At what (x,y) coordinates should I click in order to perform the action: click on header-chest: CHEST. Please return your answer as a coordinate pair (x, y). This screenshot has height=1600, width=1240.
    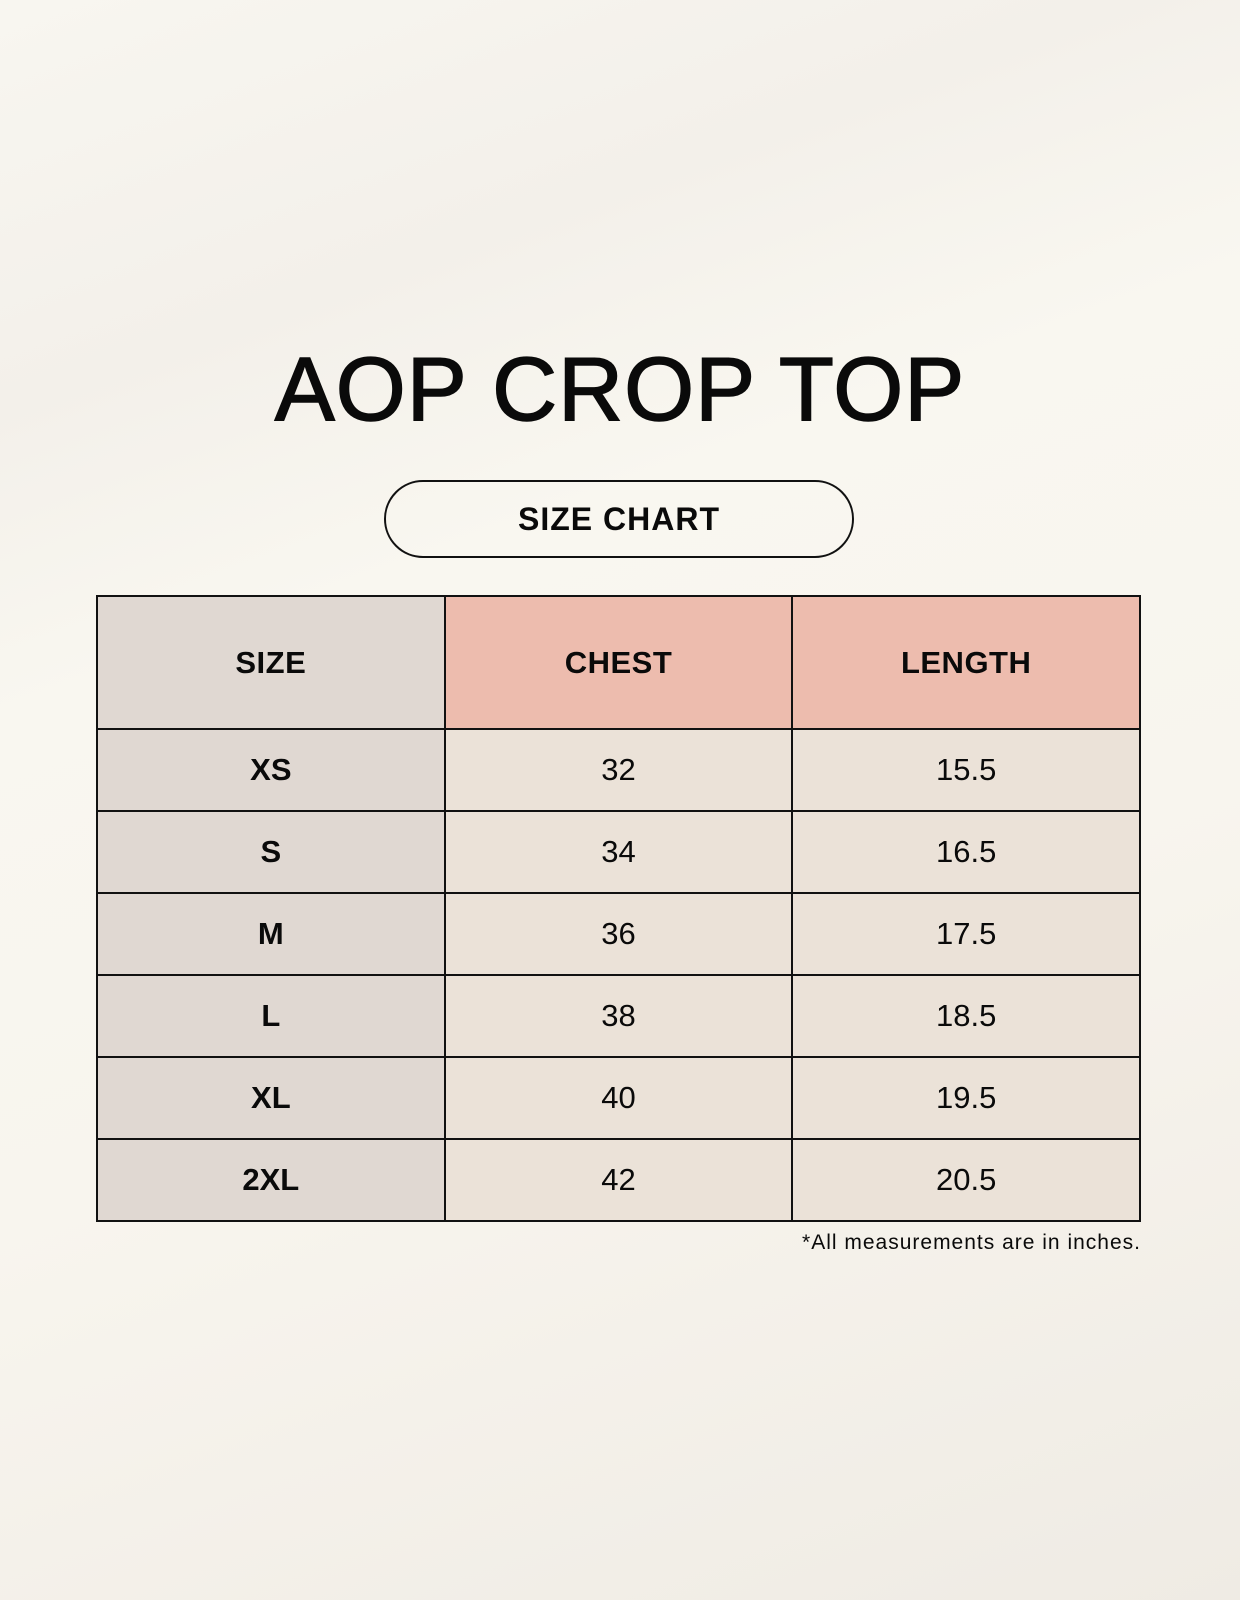
    Looking at the image, I should click on (618, 662).